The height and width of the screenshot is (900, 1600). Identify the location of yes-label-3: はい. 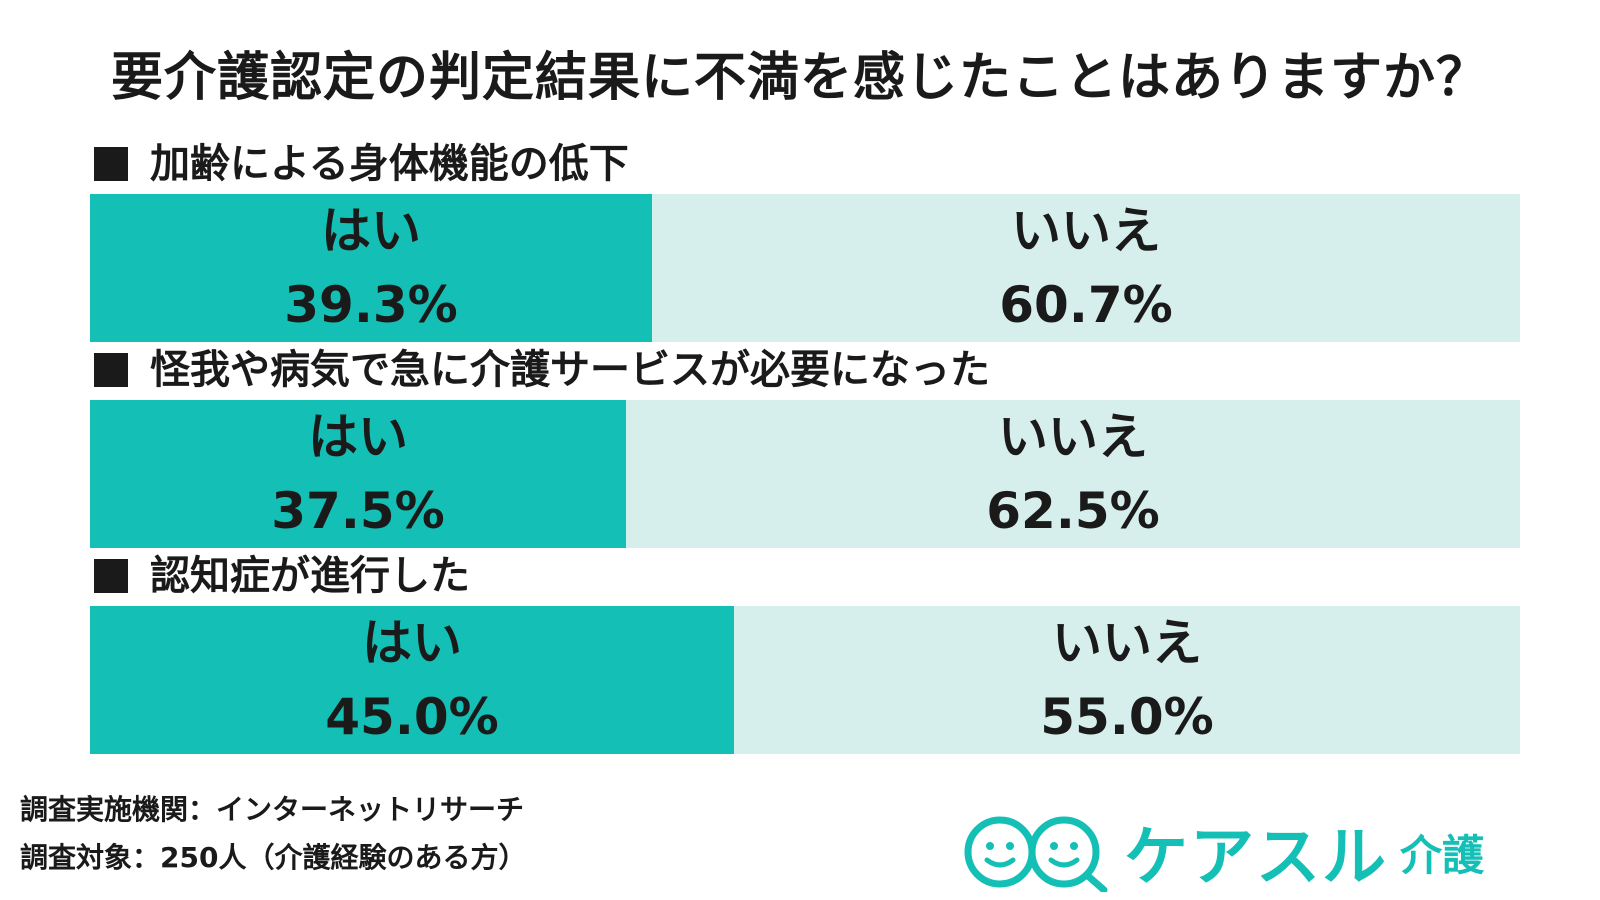
(412, 643).